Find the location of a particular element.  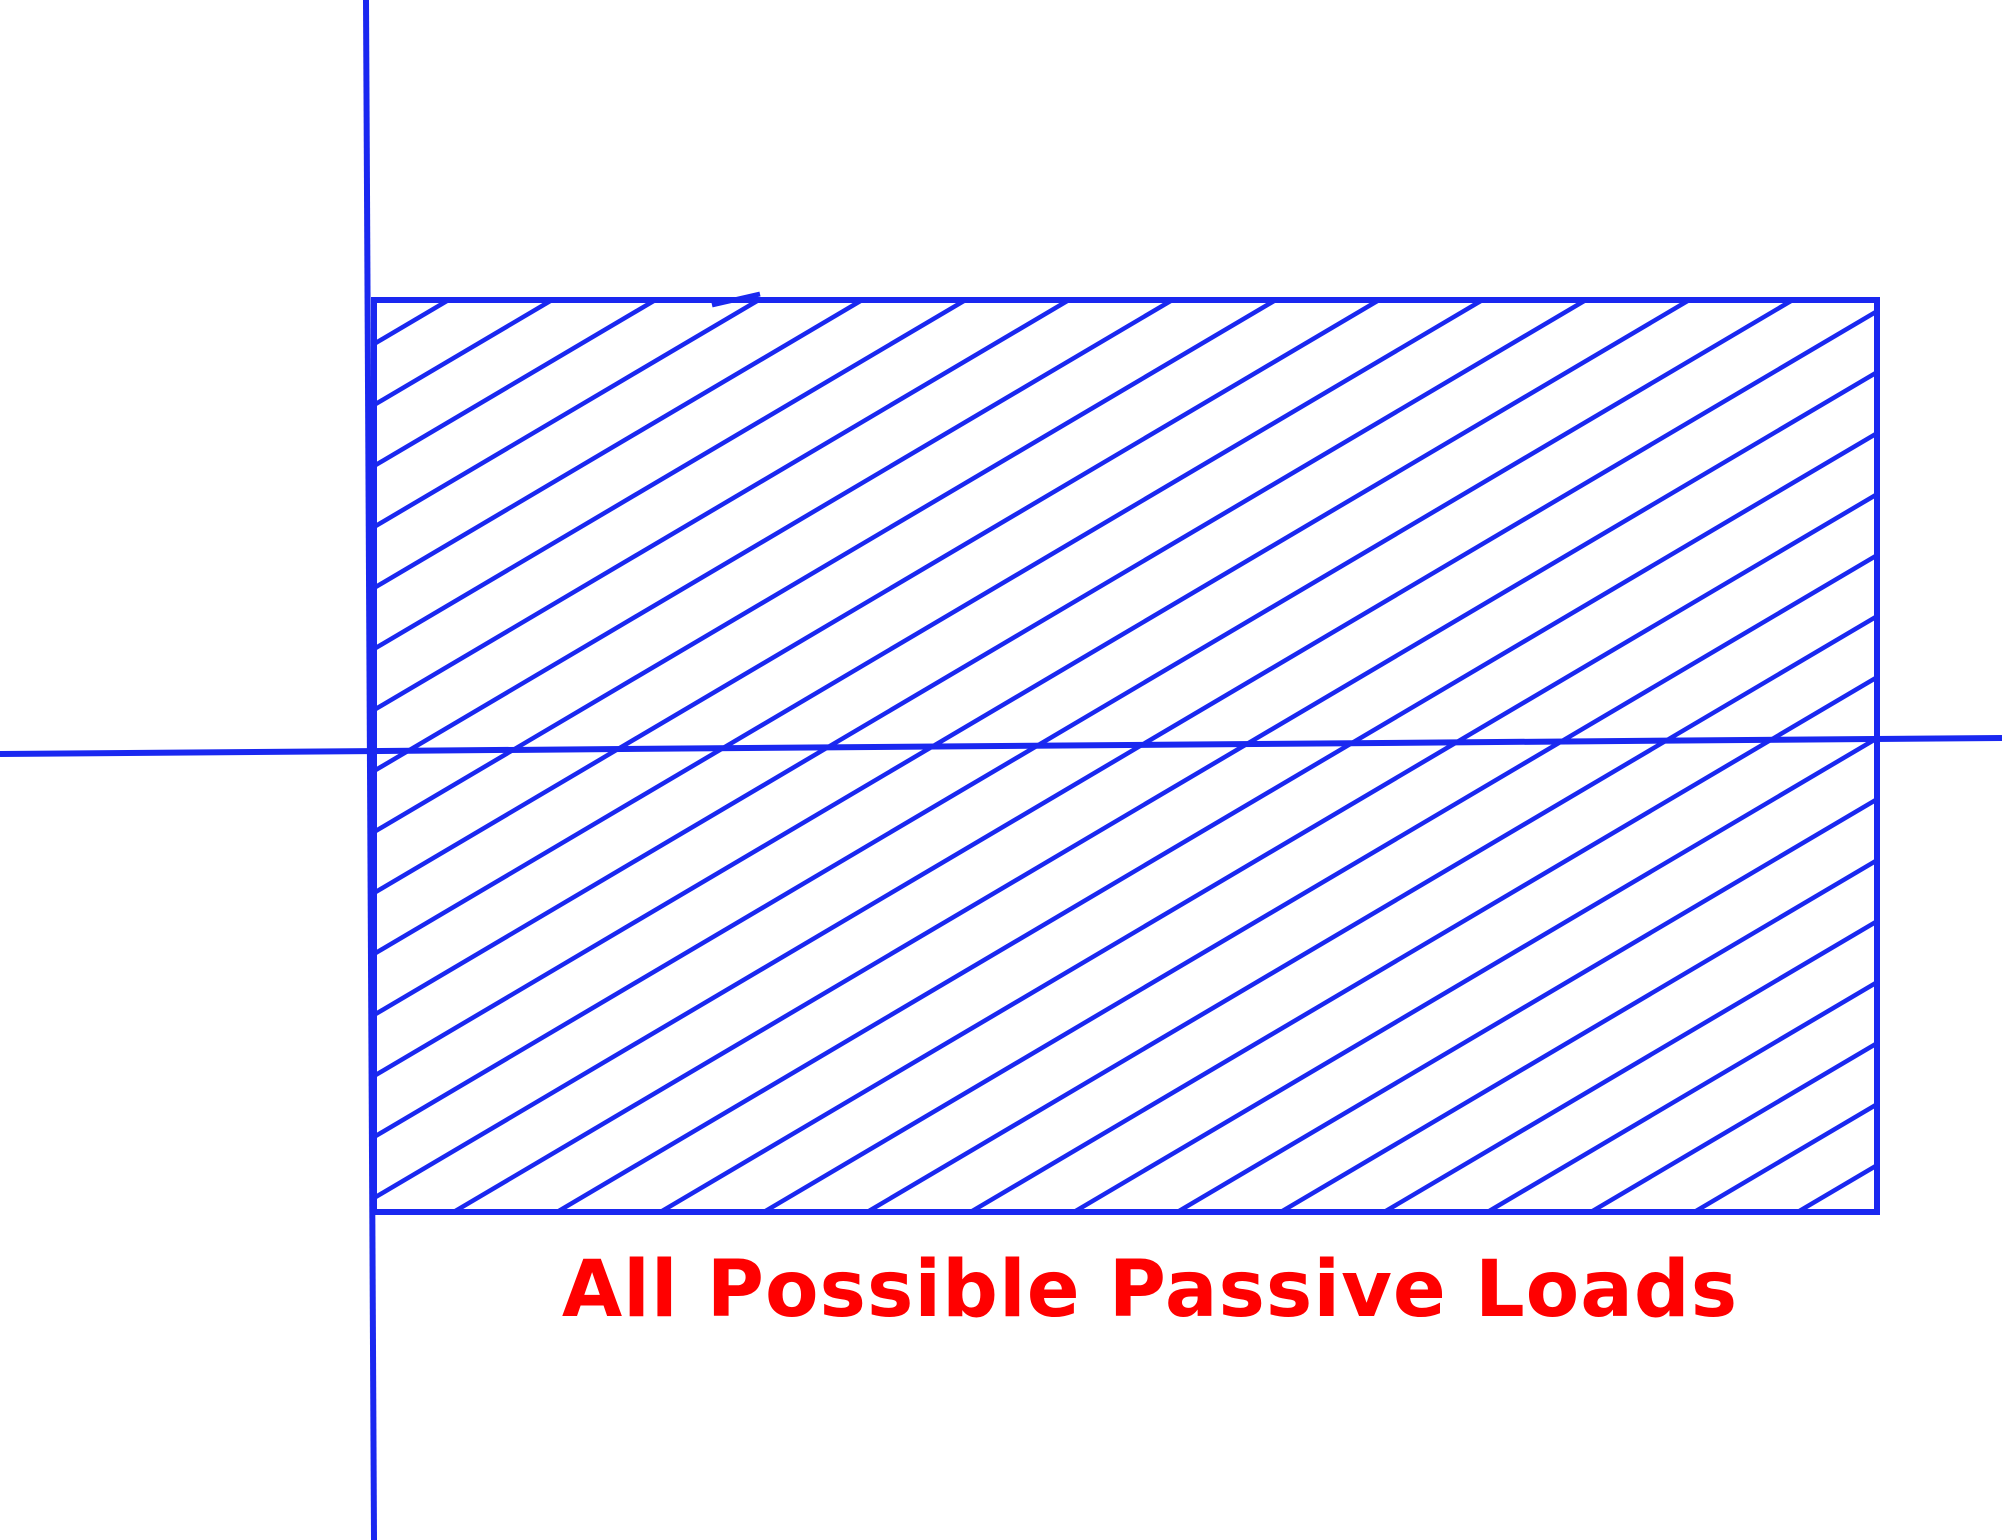

vertical-axis is located at coordinates (370, 770).